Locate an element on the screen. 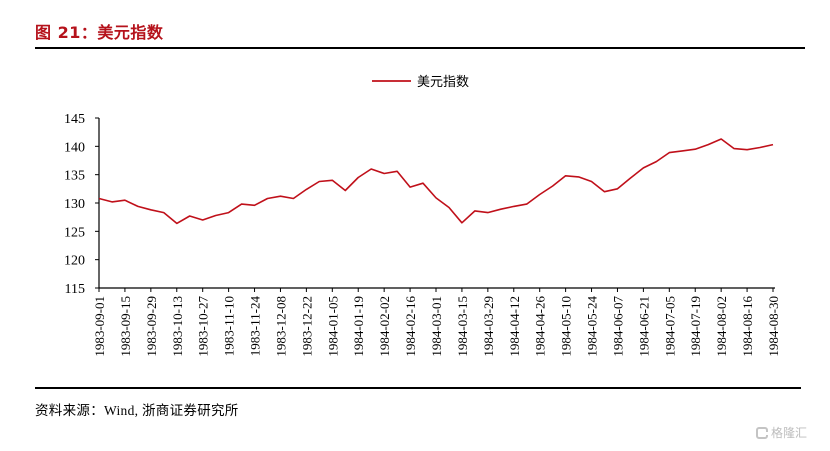  x-tick-label: 1983-09-01 is located at coordinates (99, 326).